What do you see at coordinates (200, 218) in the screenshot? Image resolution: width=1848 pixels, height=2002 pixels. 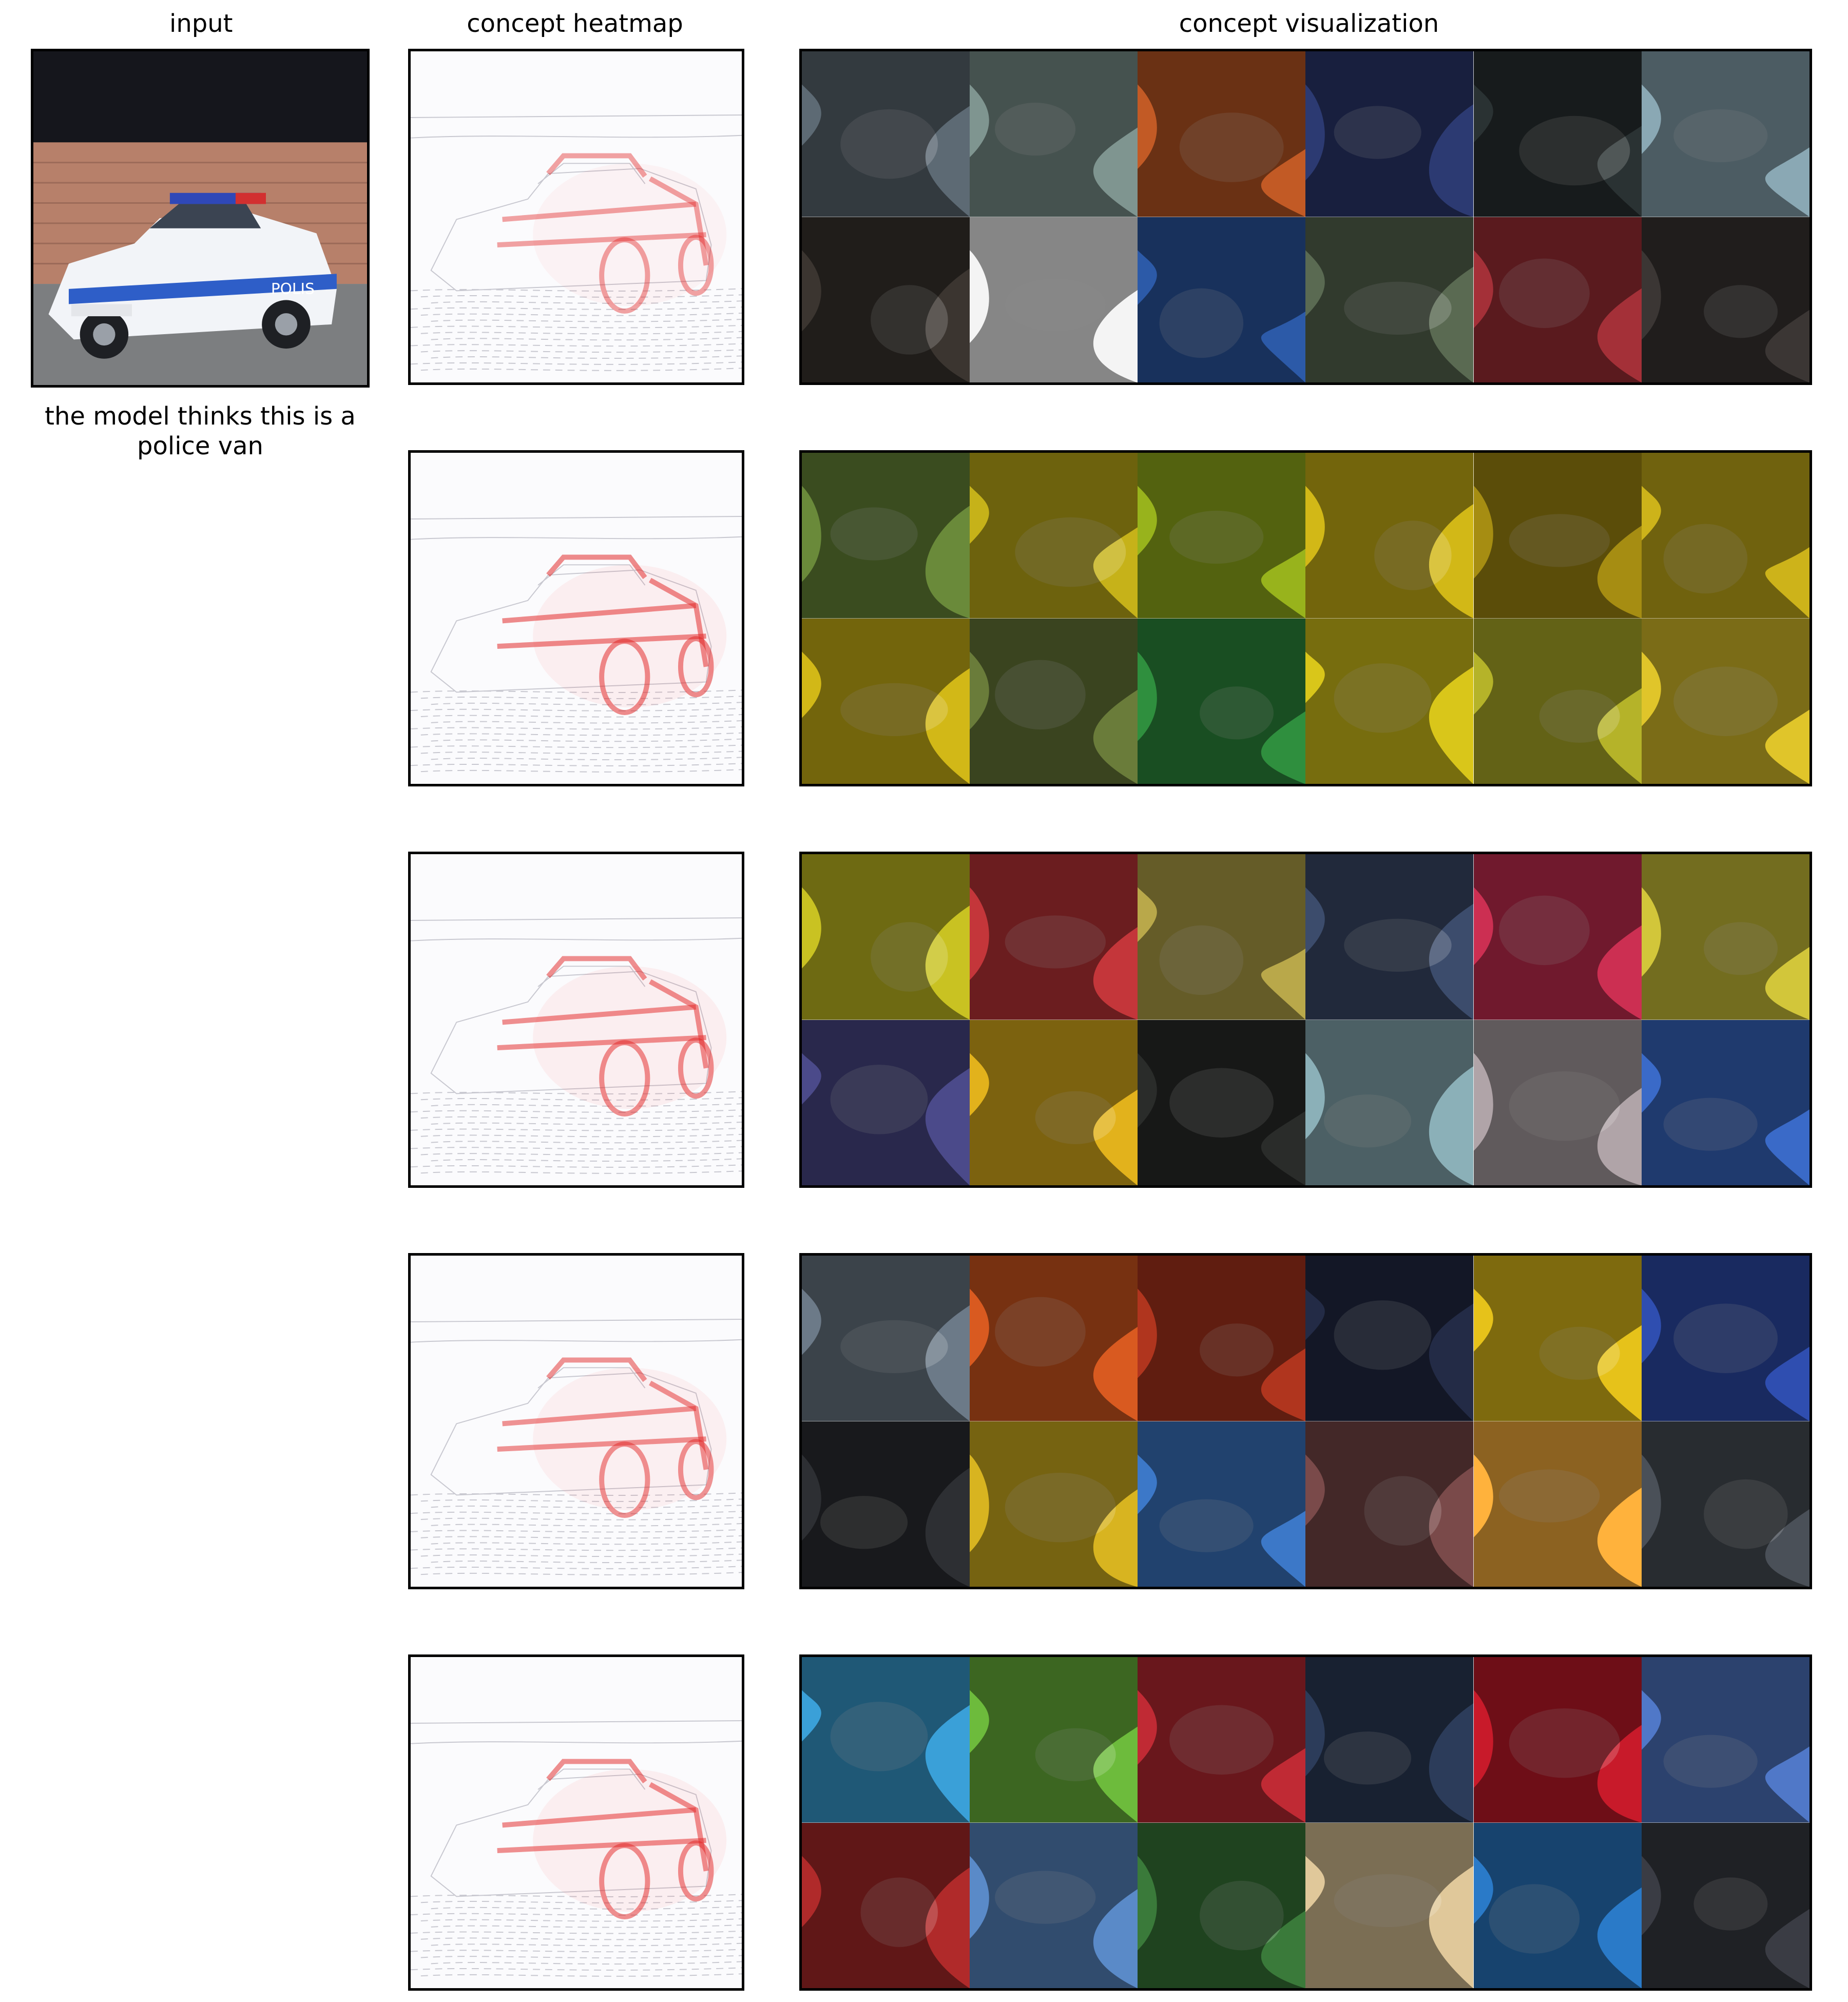 I see `input-image: POLIS` at bounding box center [200, 218].